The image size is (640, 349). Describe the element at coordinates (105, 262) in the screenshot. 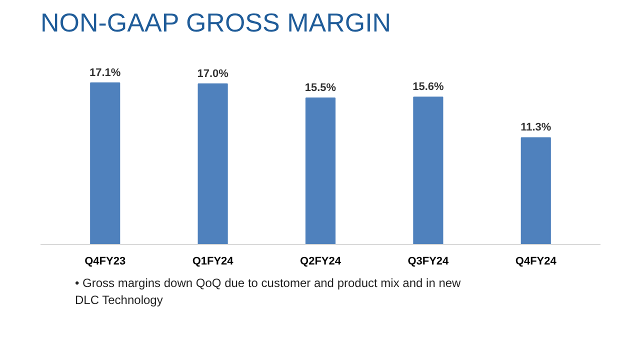

I see `x-tick-label: Q4FY23` at that location.